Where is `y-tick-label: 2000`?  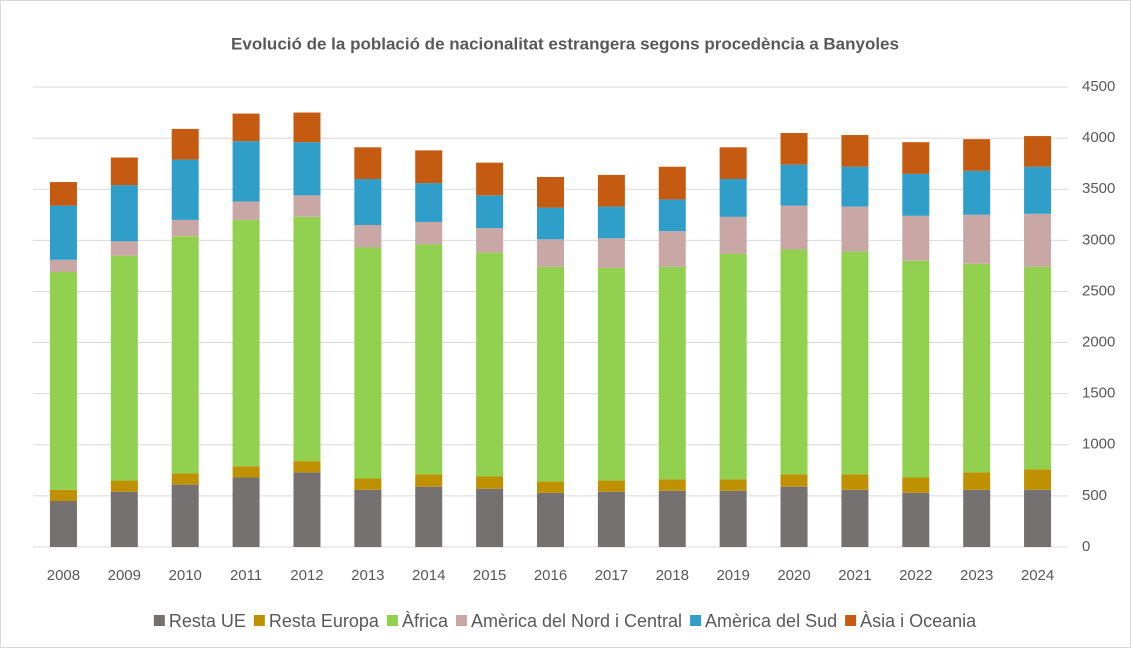 y-tick-label: 2000 is located at coordinates (1098, 342).